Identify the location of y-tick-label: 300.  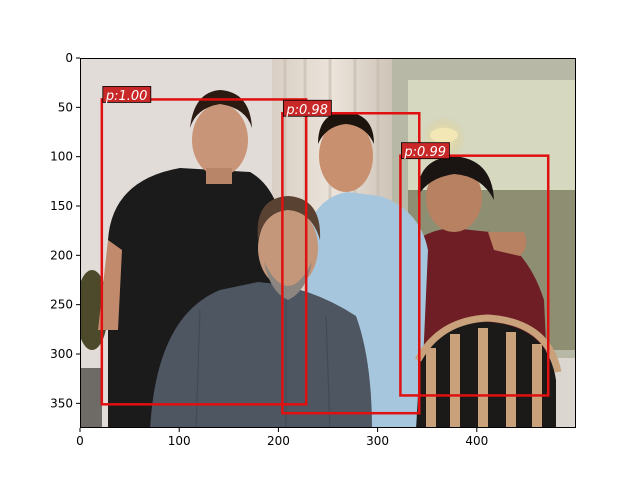
(61, 354).